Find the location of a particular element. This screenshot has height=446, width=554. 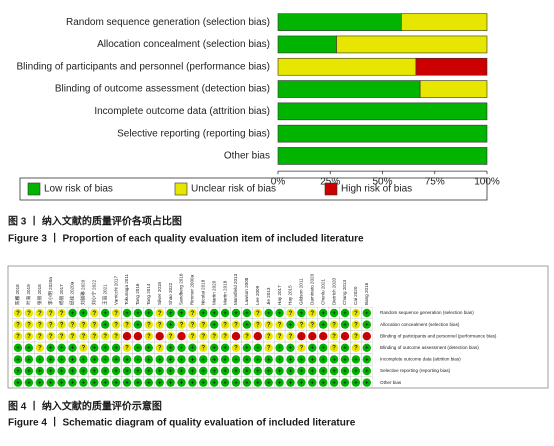

study-label: Chang 2013 is located at coordinates (344, 292).